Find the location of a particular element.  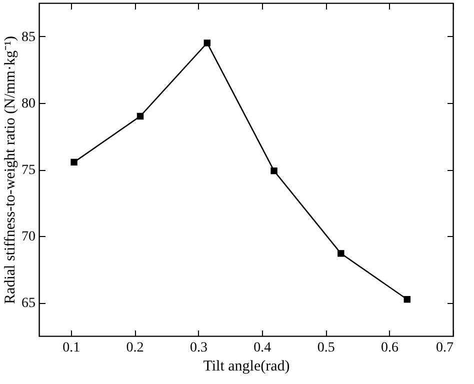

y-axis-title: Radial stiffness-to-weight ratio (N/mm·kg⁻¹) is located at coordinates (10, 170).